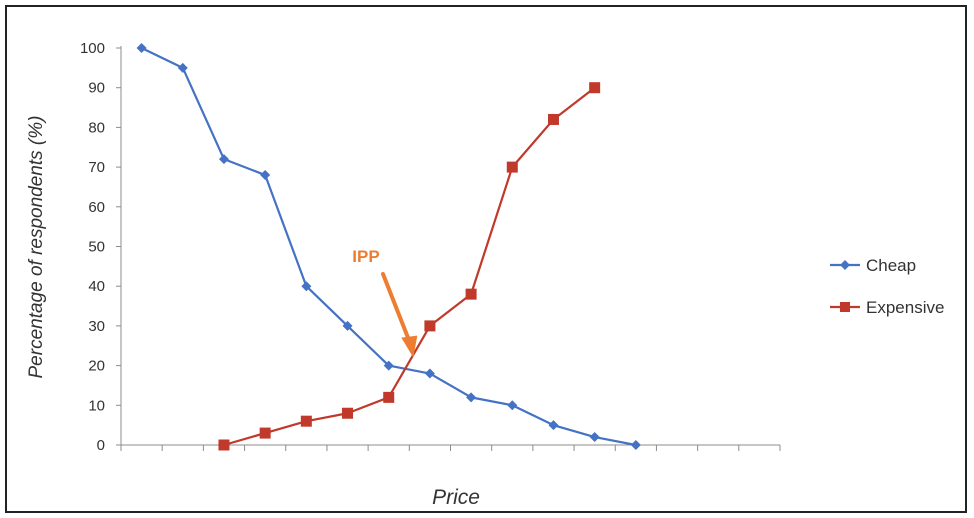  I want to click on annotation-layer: IPP, so click(385, 302).